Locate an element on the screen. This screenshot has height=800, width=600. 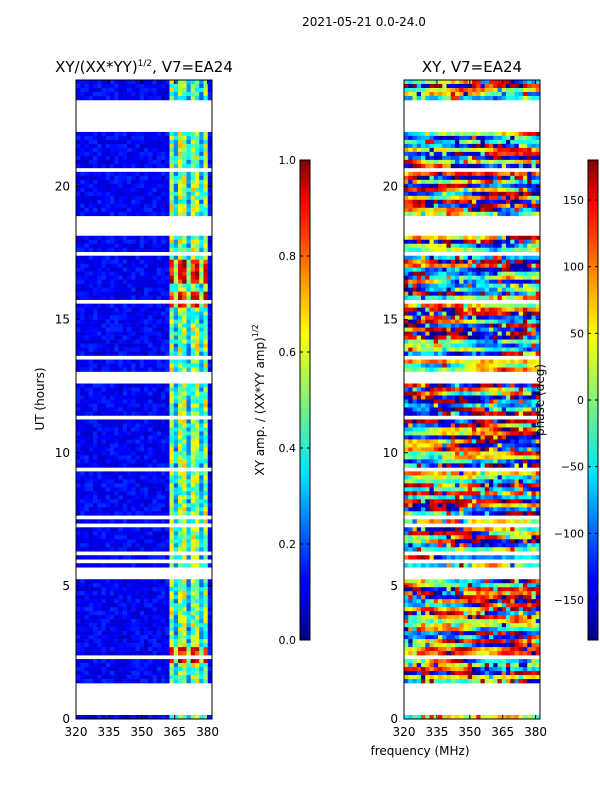
phase-colorbar-tick-label: 0 is located at coordinates (580, 400).